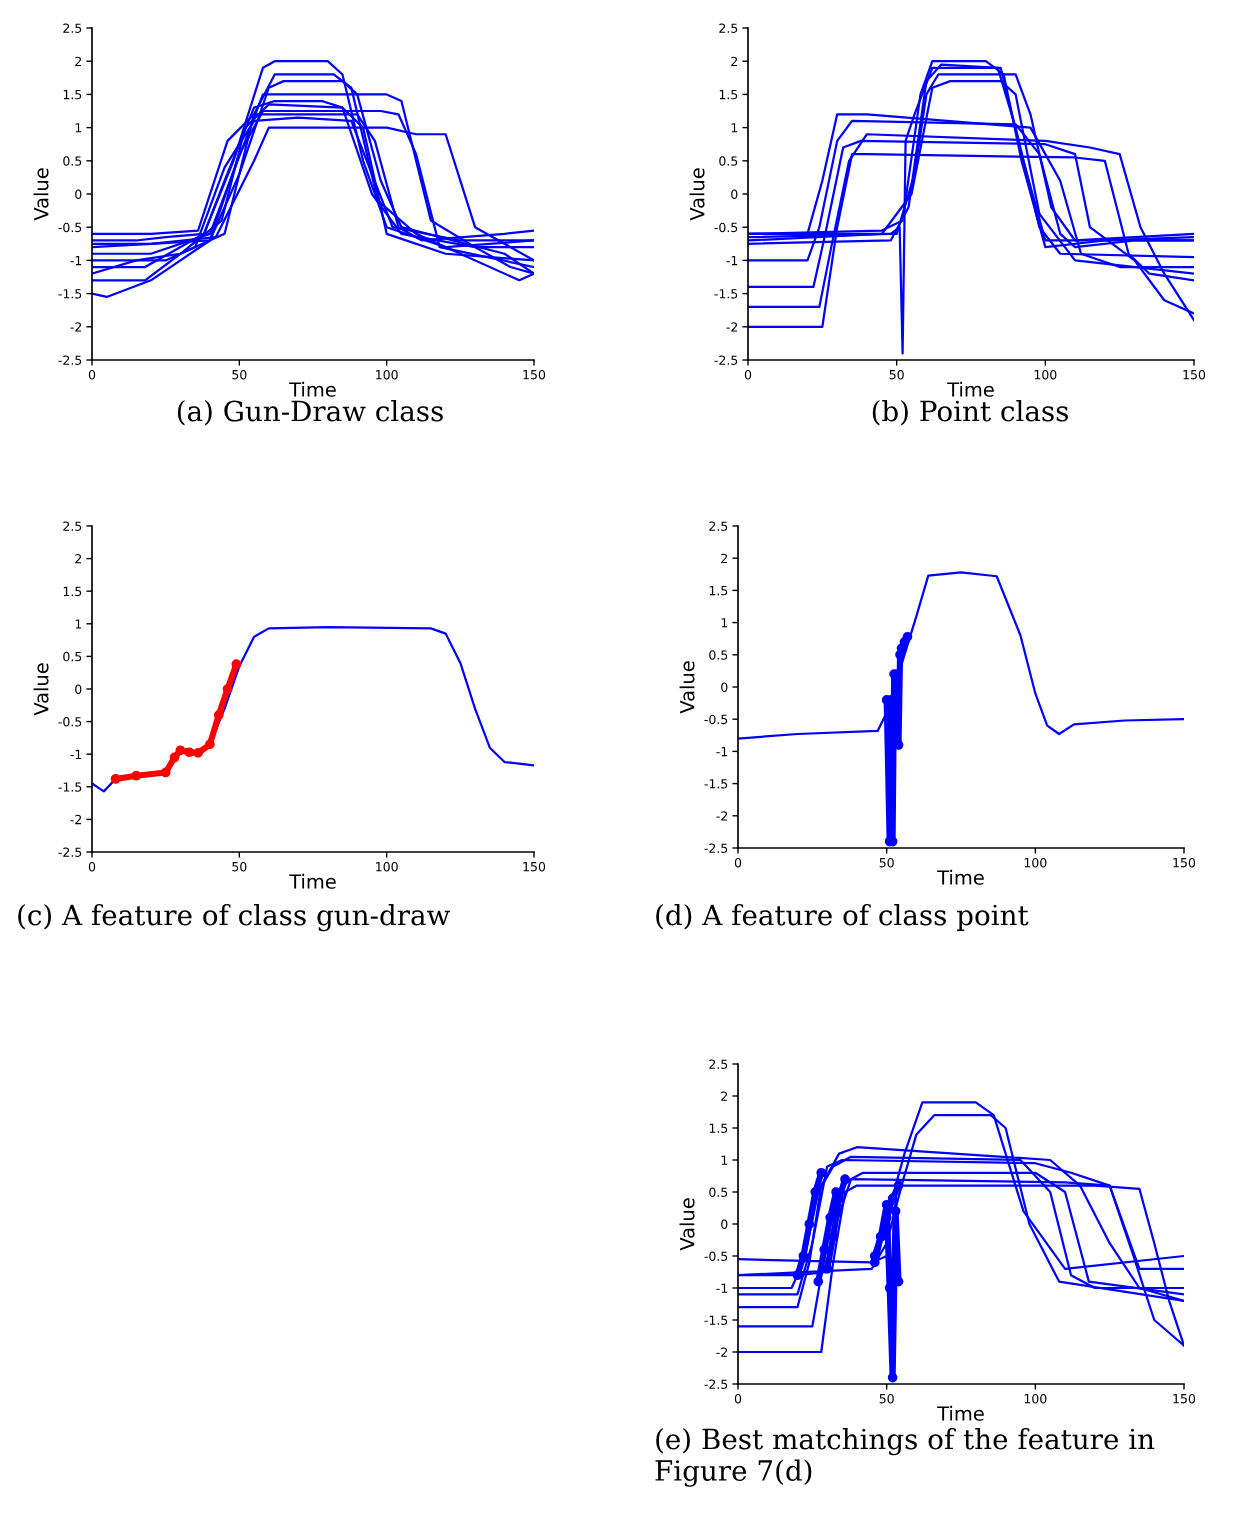 The width and height of the screenshot is (1240, 1526). Describe the element at coordinates (970, 413) in the screenshot. I see `text: (b) Point class` at that location.